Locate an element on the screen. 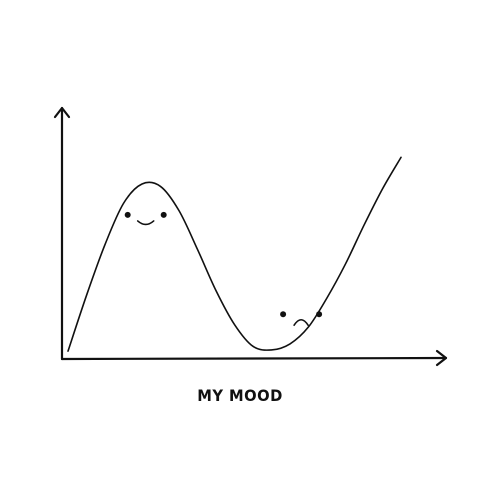  happy-face-icon is located at coordinates (145, 218).